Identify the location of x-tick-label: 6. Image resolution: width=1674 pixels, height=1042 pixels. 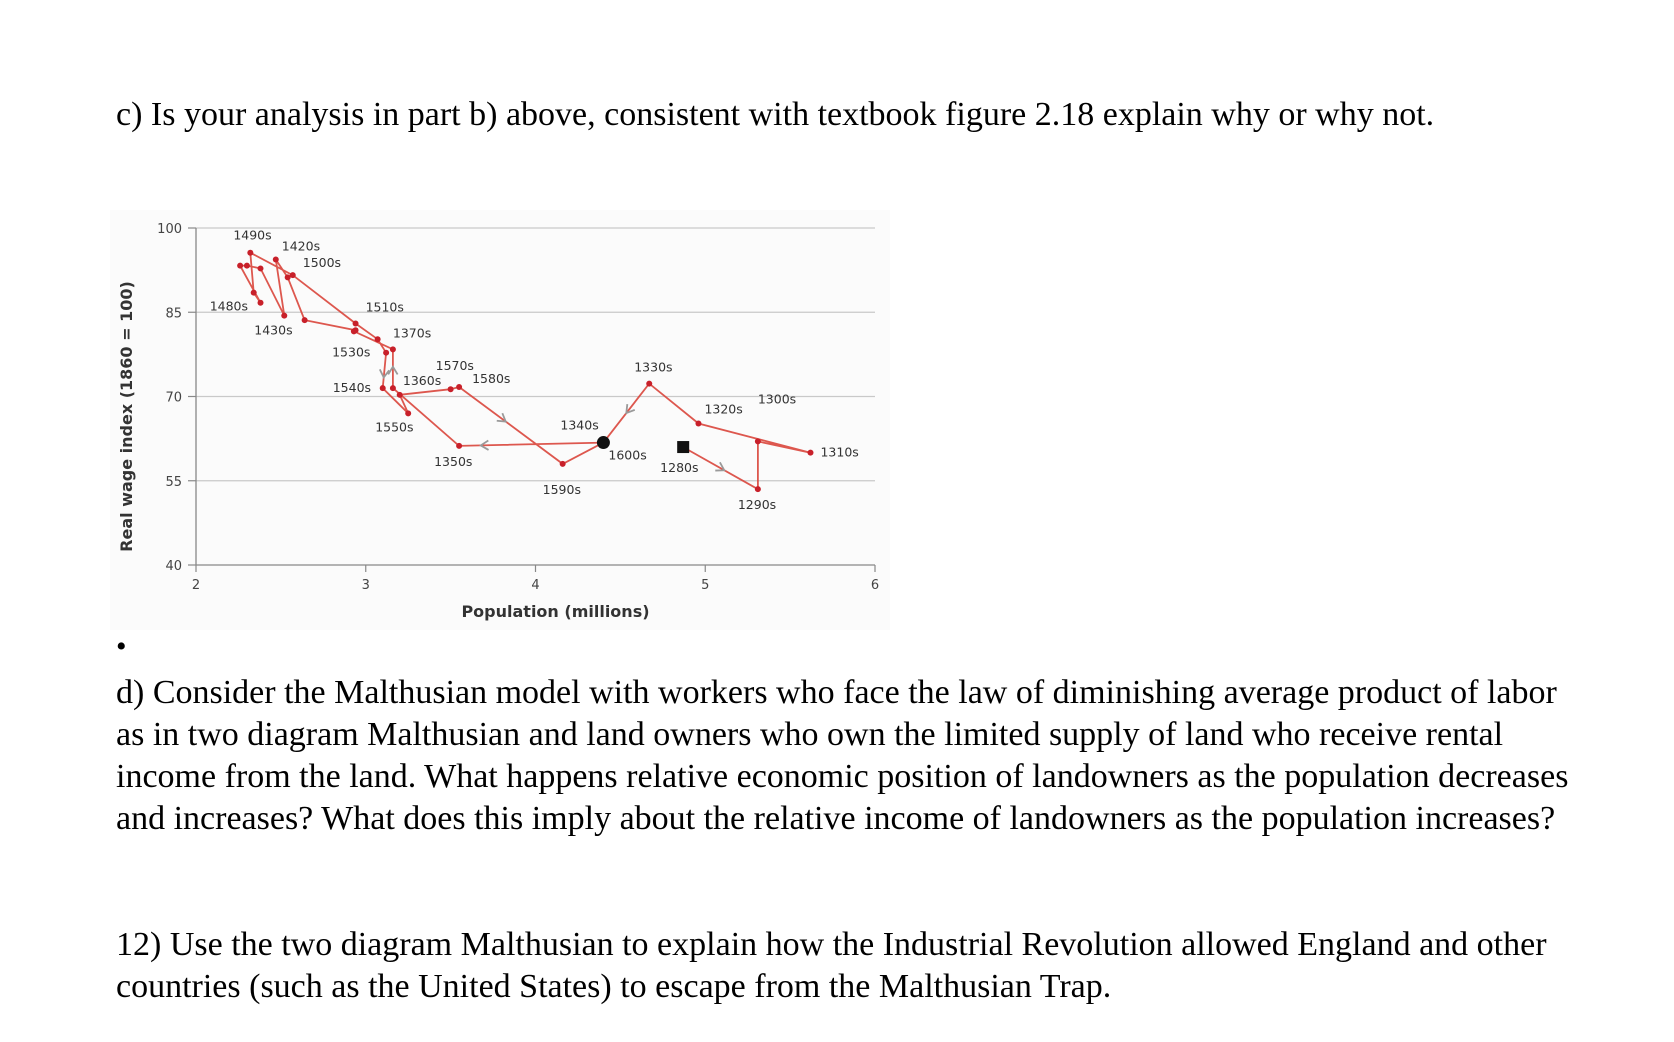
(875, 585).